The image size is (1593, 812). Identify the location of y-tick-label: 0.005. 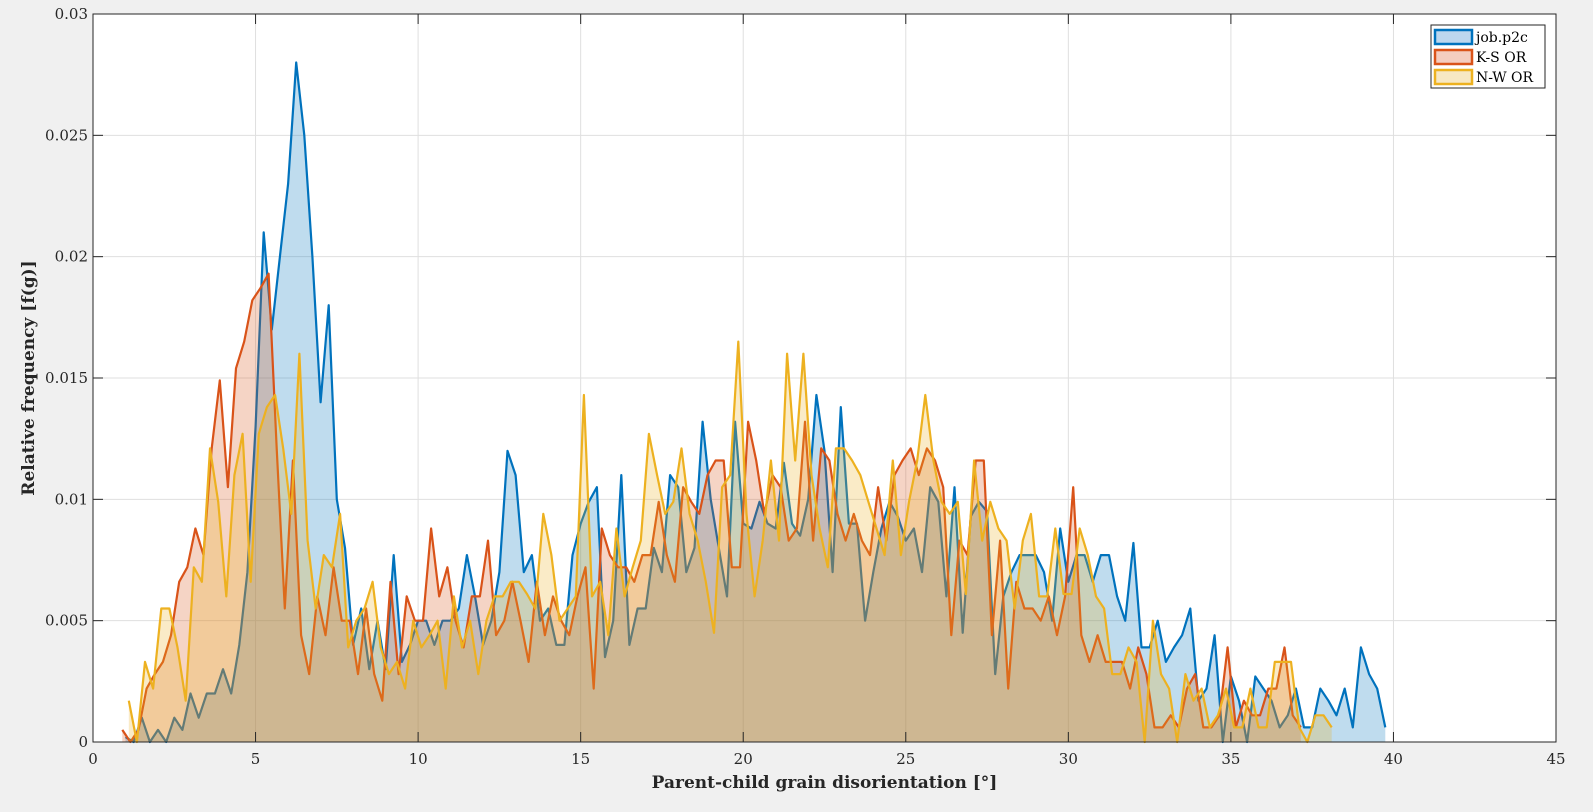
(66, 621).